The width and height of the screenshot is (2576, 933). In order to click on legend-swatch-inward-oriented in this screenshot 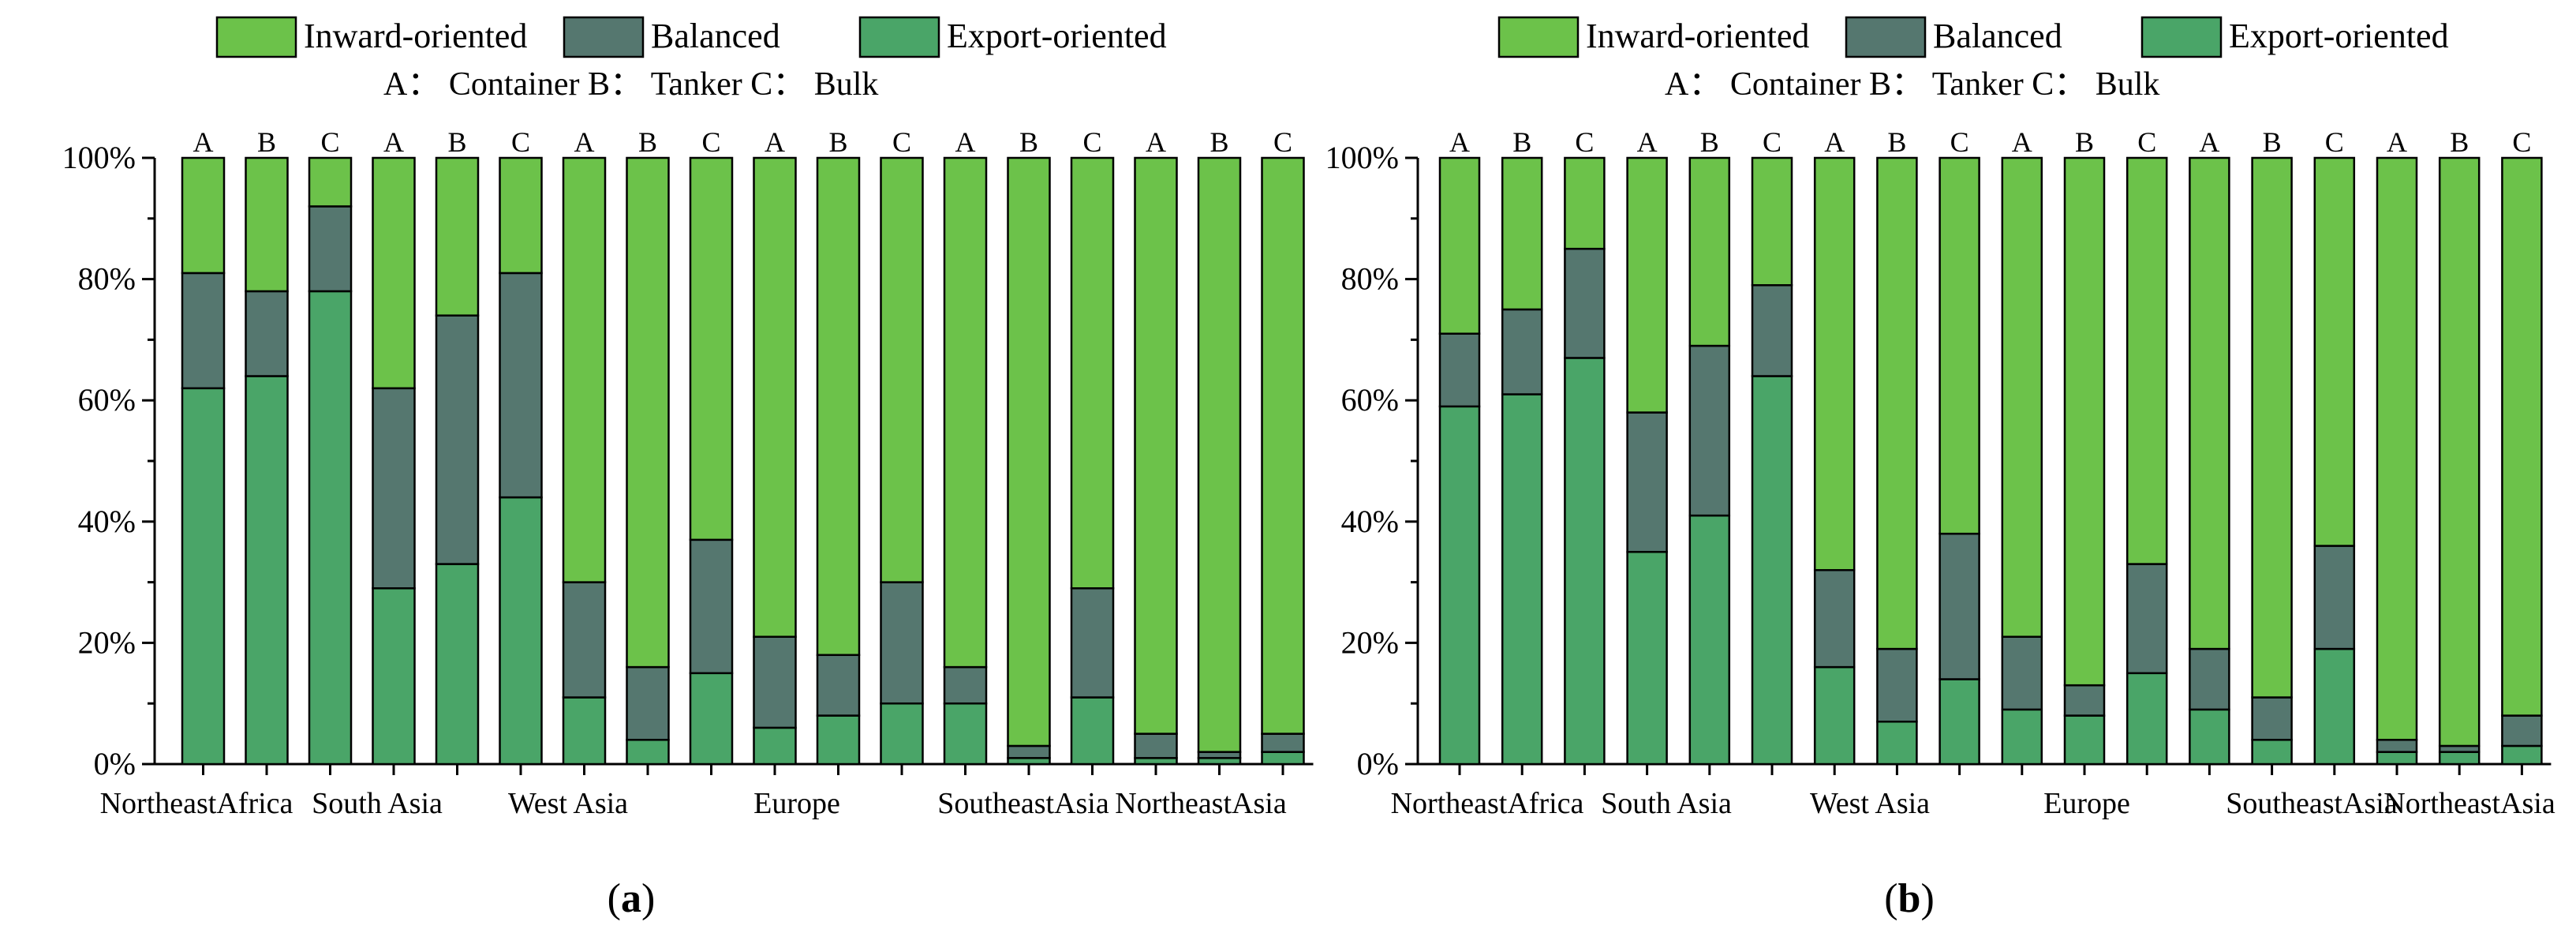, I will do `click(256, 37)`.